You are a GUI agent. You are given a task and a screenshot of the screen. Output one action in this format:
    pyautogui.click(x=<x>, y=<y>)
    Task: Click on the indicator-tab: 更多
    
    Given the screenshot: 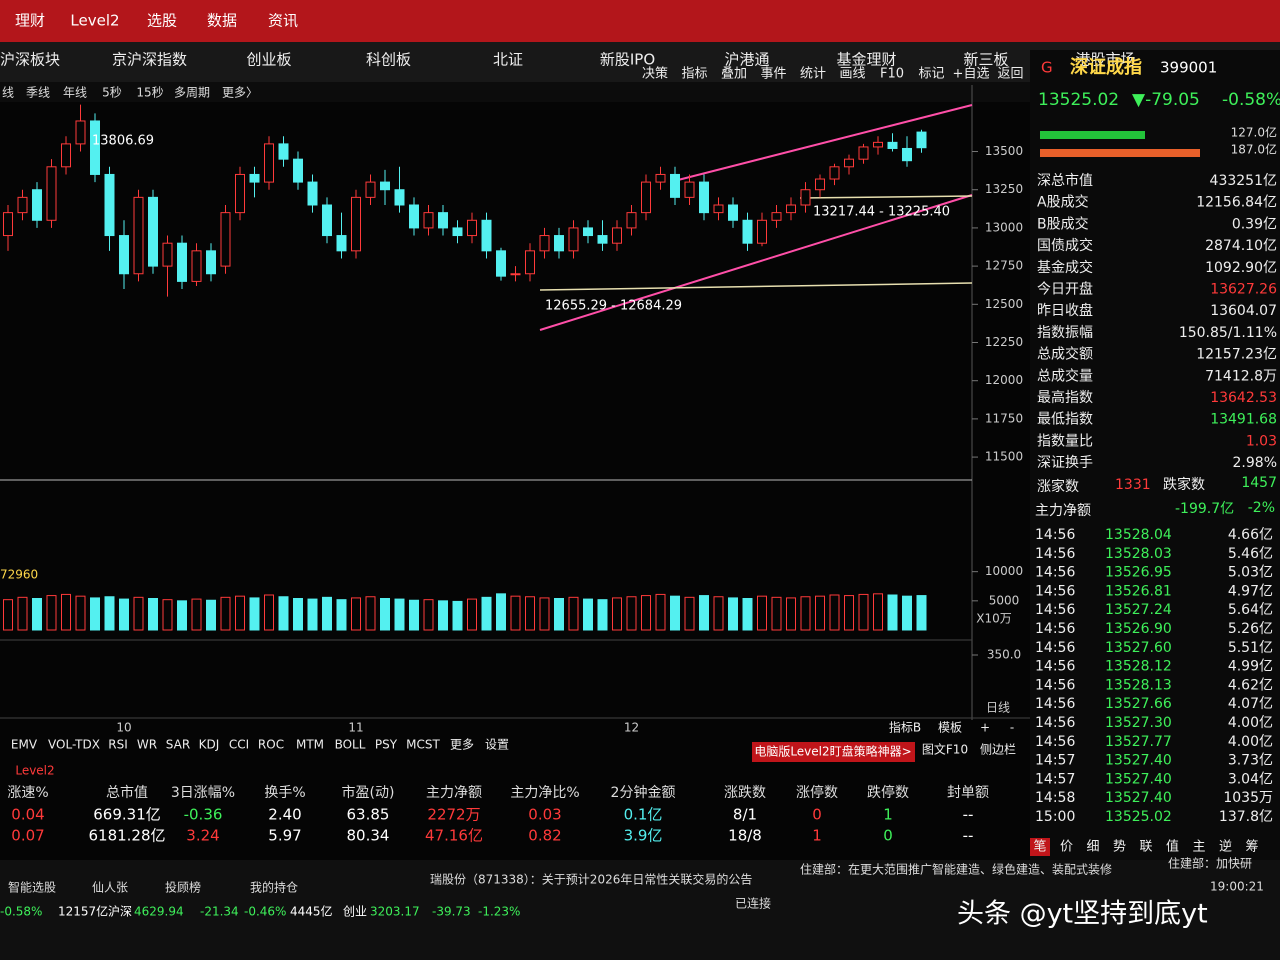 What is the action you would take?
    pyautogui.click(x=462, y=745)
    